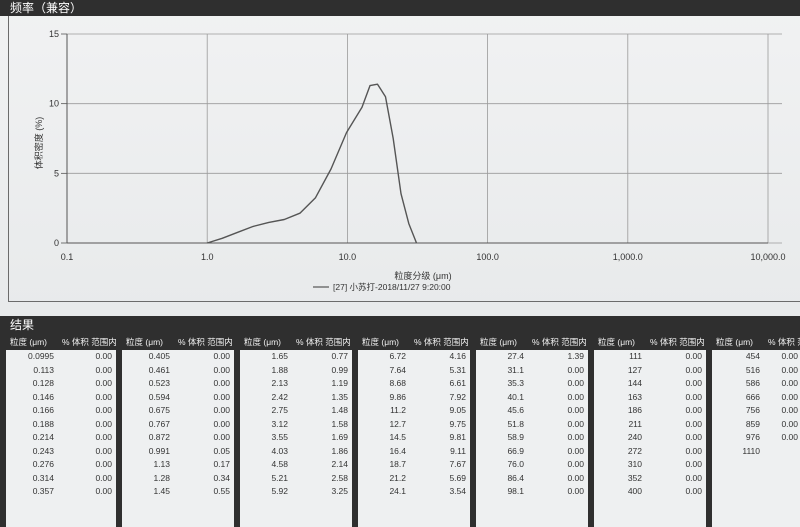  Describe the element at coordinates (43, 491) in the screenshot. I see `particle-size-cell: 0.357` at that location.